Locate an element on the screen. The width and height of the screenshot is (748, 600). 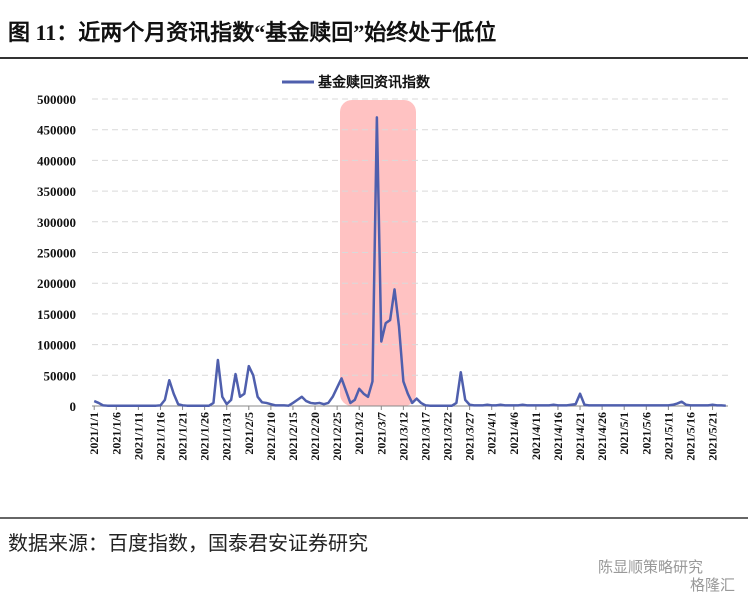
x-tick-label: 2021/5/6 is located at coordinates (646, 433).